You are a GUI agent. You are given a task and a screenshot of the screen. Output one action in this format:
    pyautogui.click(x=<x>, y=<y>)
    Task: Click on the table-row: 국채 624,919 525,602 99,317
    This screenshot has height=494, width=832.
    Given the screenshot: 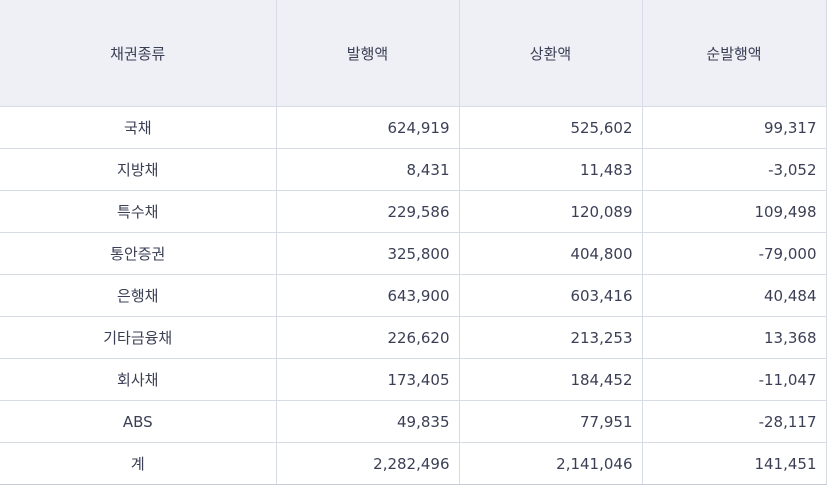 What is the action you would take?
    pyautogui.click(x=413, y=127)
    